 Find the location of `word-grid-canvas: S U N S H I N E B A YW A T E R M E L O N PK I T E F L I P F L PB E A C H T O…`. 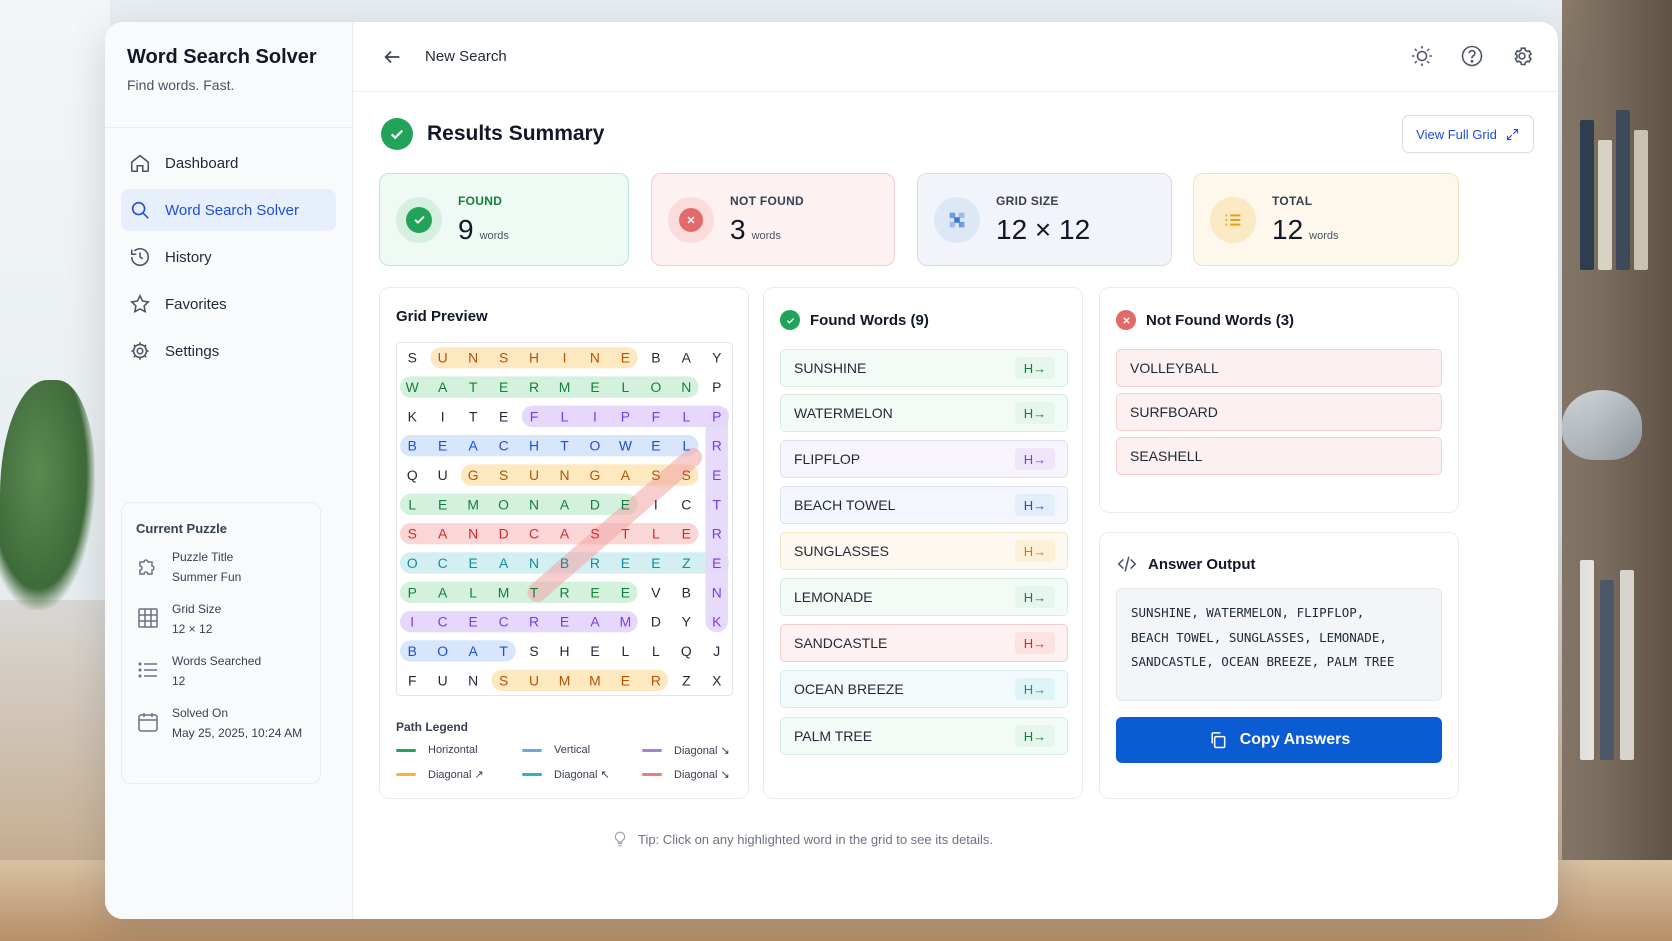

word-grid-canvas: S U N S H I N E B A YW A T E R M E L O N PK I T E F L I P F L PB E A C H T O… is located at coordinates (564, 519).